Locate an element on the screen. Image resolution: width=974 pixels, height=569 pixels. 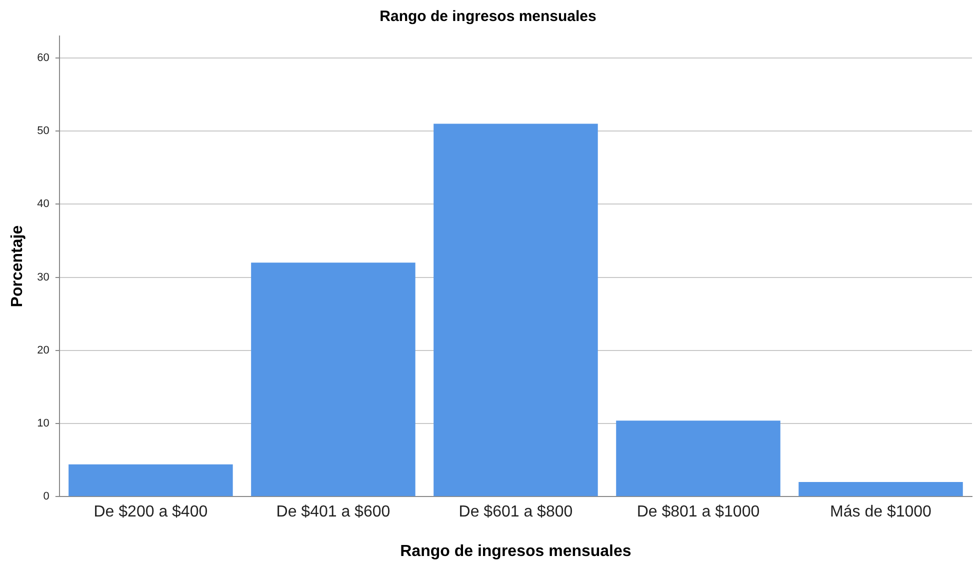
chart-title: Rango de ingresos mensuales is located at coordinates (488, 17).